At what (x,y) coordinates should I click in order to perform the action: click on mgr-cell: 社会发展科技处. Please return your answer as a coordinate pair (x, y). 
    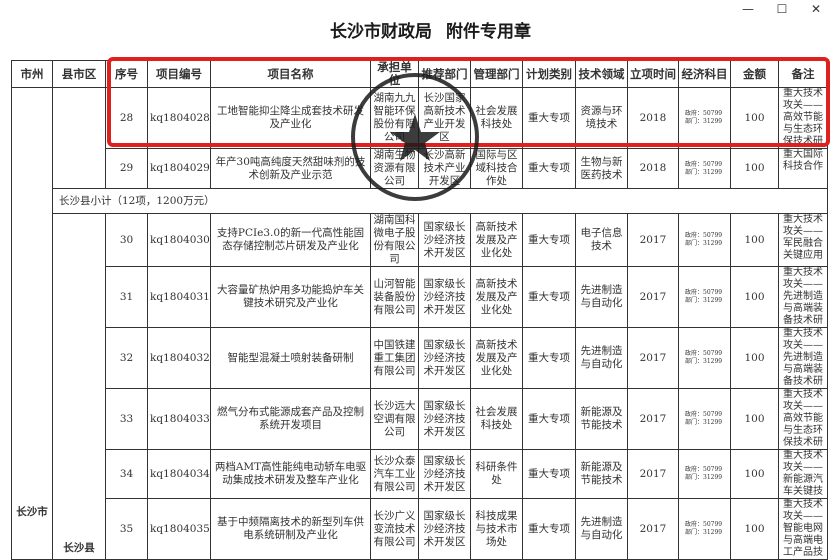
    Looking at the image, I should click on (496, 118).